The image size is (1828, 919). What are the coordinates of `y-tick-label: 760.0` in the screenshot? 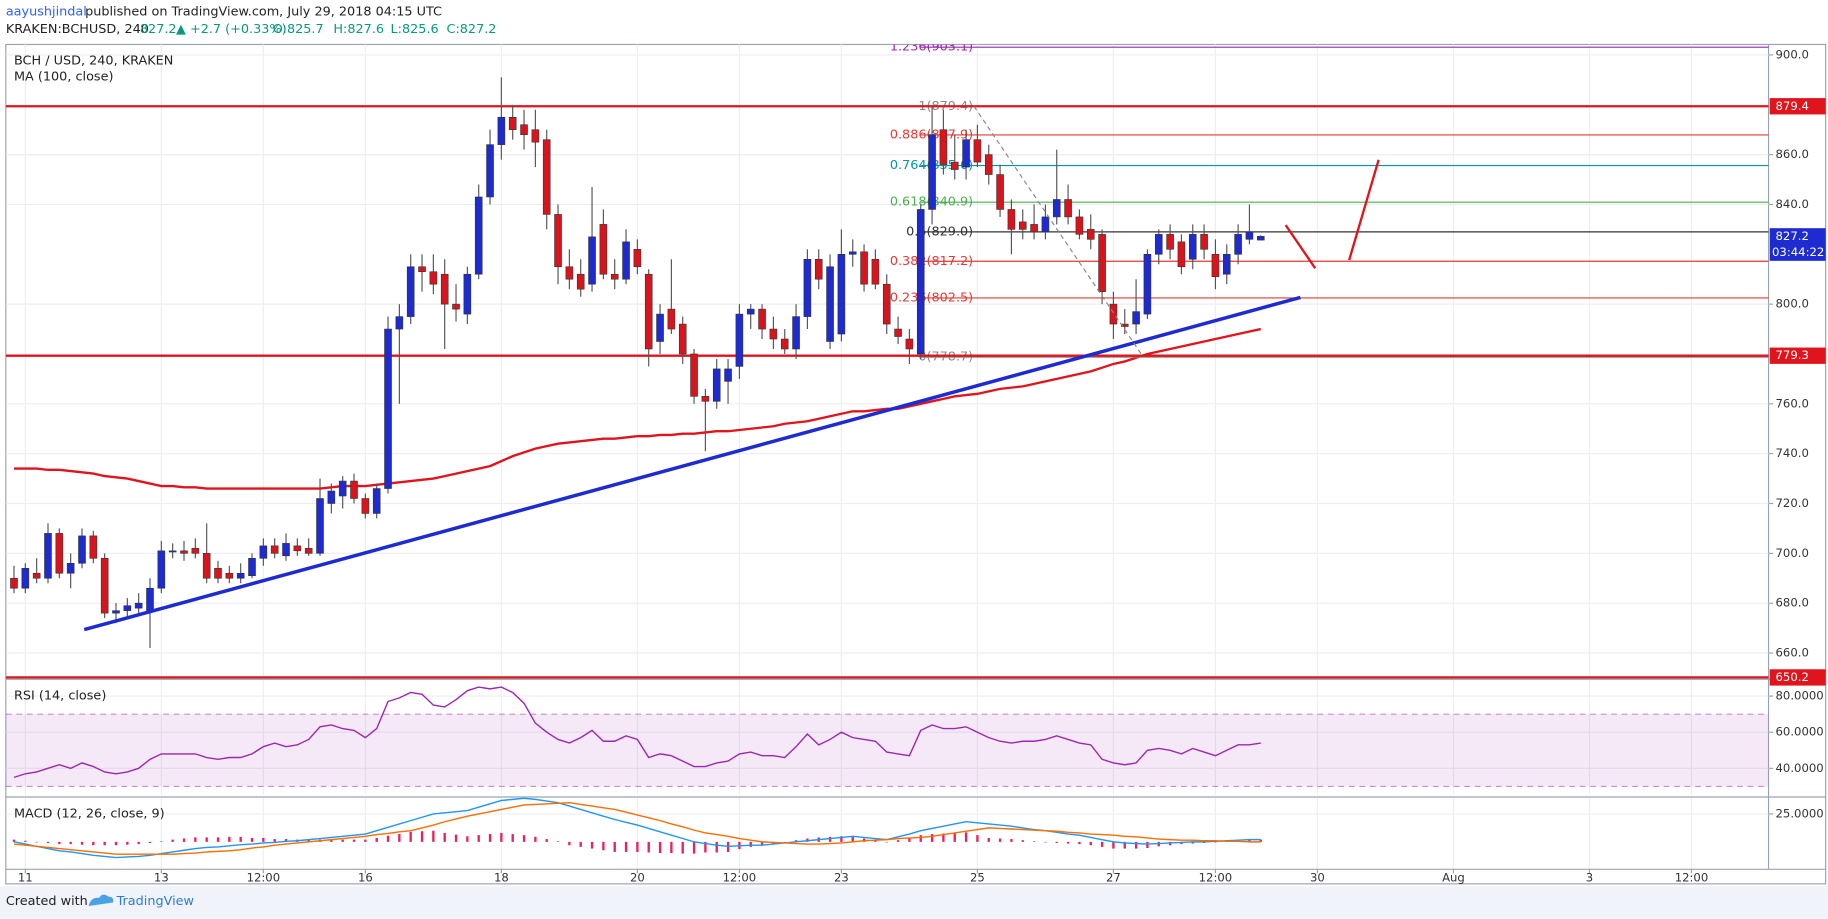 It's located at (1792, 403).